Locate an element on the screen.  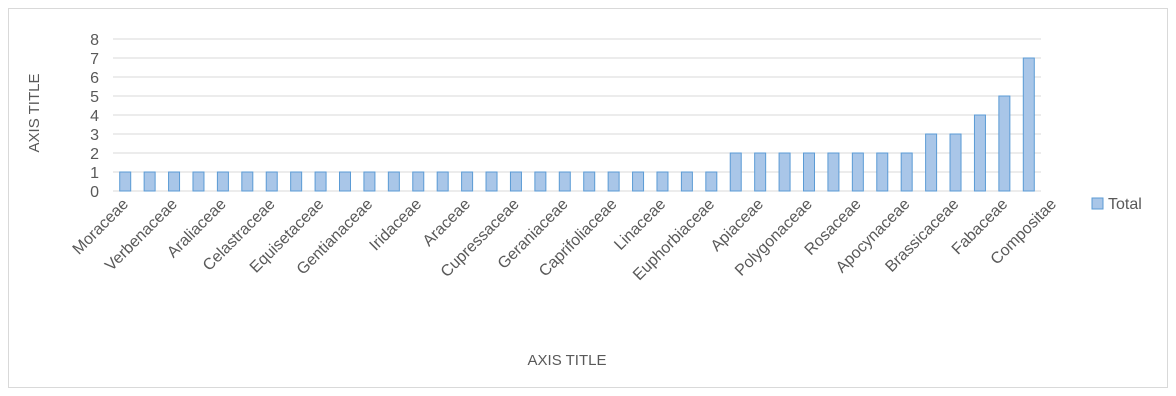
y-axis-tick-labels: 0 1 2 3 4 5 6 7 8 is located at coordinates (94, 116).